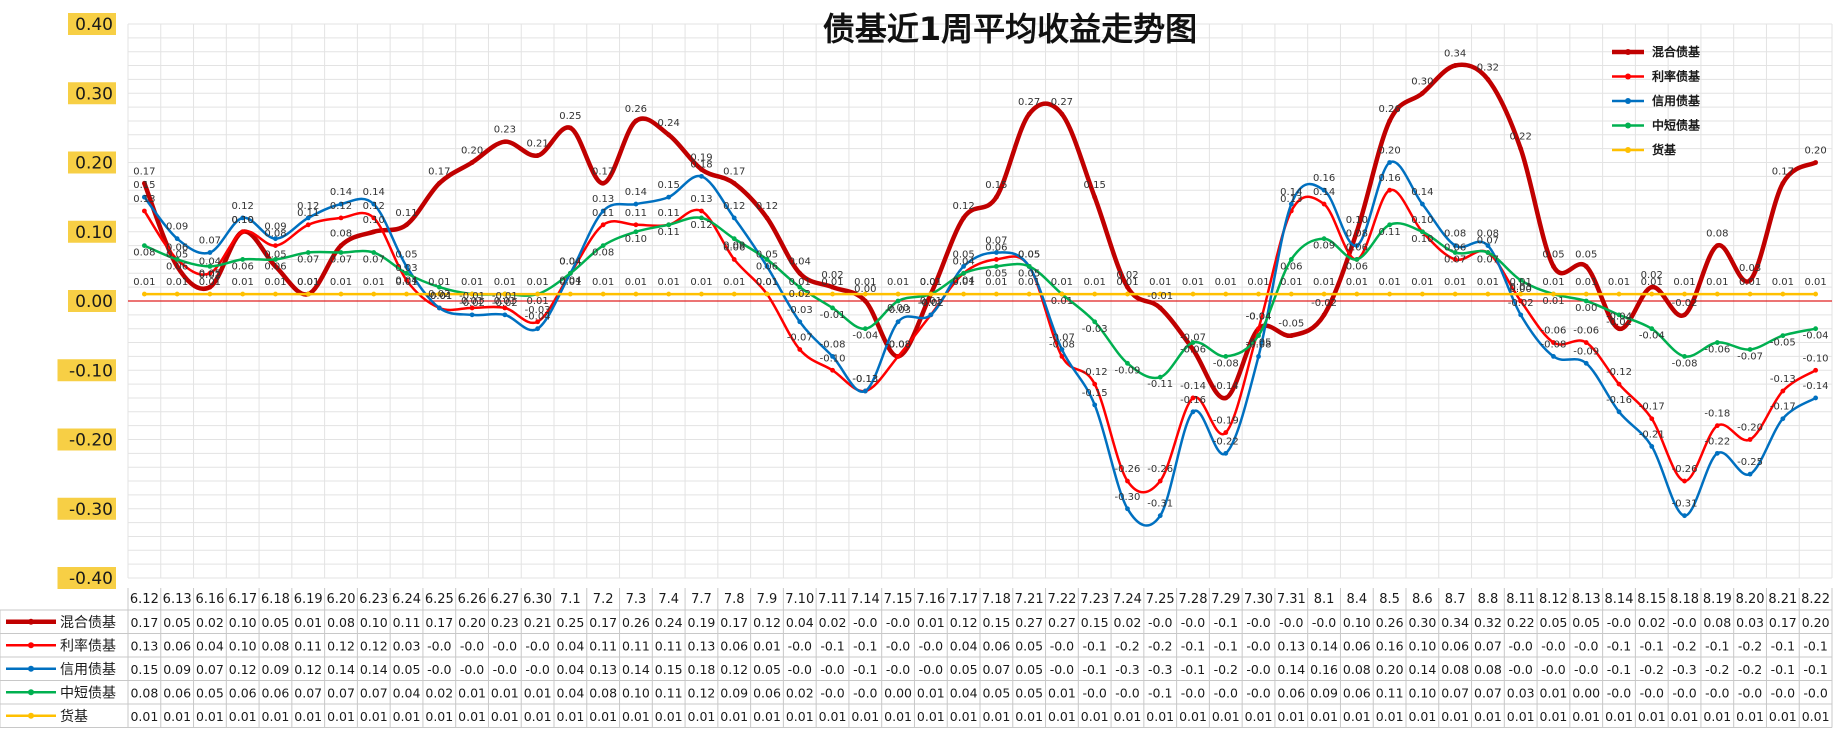  Describe the element at coordinates (1193, 400) in the screenshot. I see `data-label: -0.16` at that location.